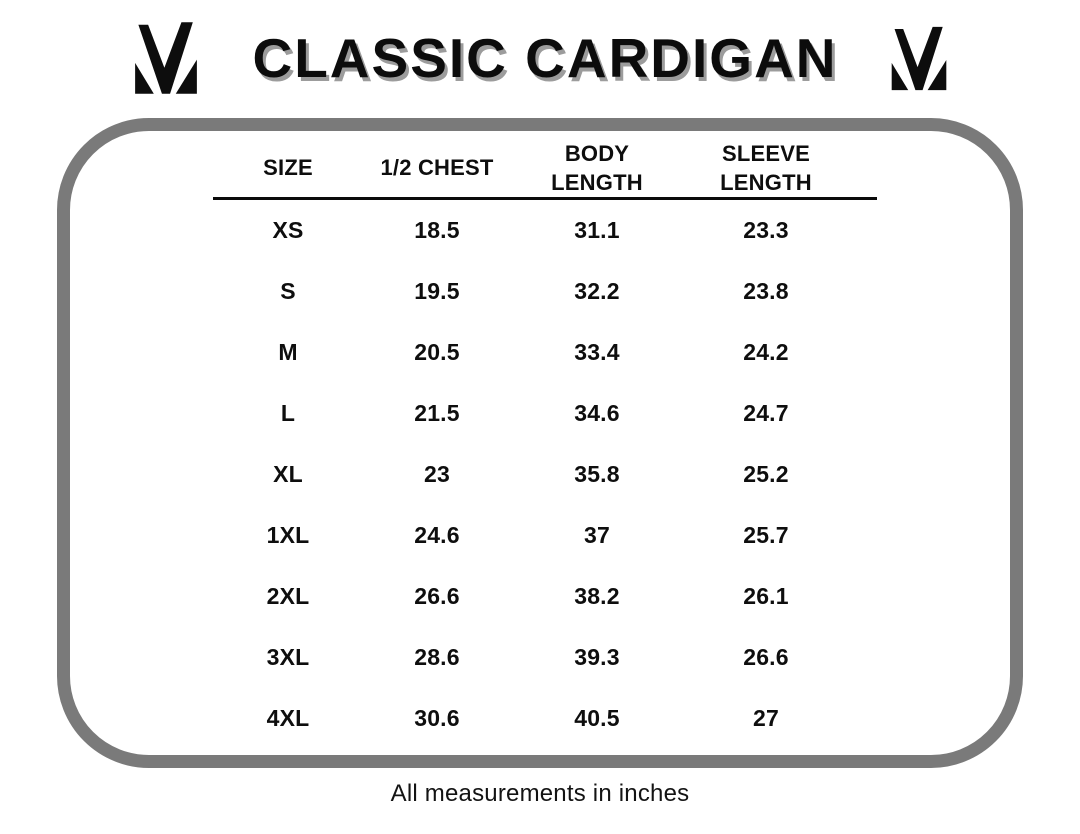  I want to click on measurement-value: 28.6, so click(437, 657).